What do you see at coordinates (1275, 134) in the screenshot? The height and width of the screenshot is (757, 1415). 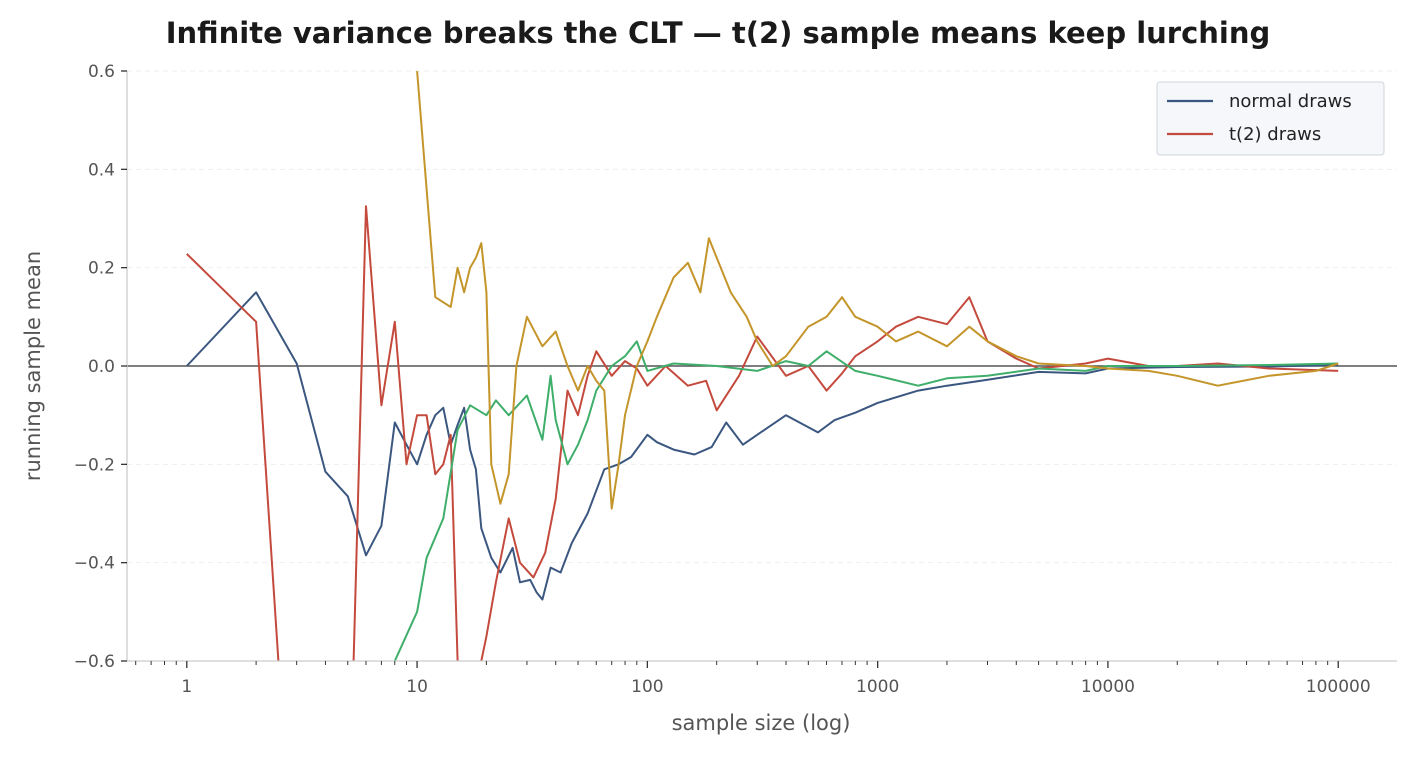 I see `legend-label-t2: t(2) draws` at bounding box center [1275, 134].